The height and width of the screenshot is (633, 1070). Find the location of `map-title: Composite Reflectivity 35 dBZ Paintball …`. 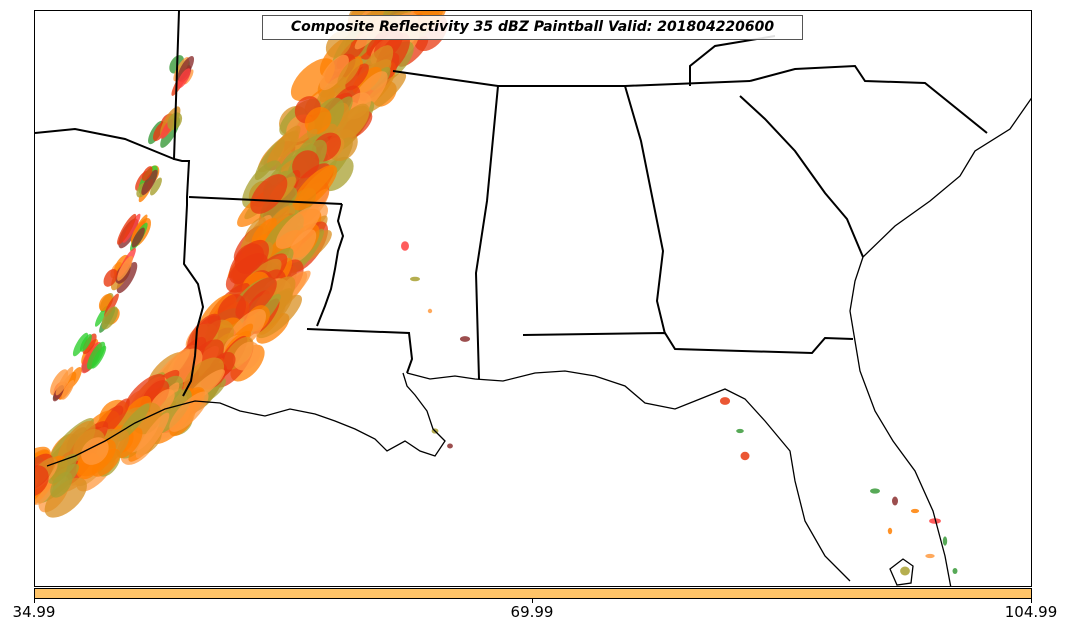

map-title: Composite Reflectivity 35 dBZ Paintball … is located at coordinates (532, 27).